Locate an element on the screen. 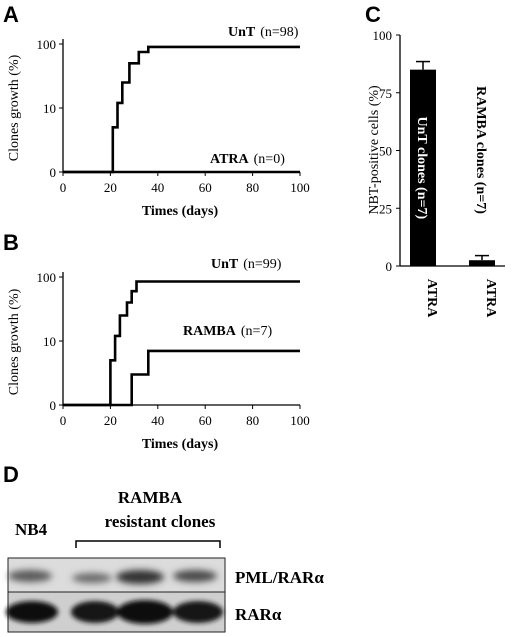 This screenshot has width=520, height=637. chart-b-xlabel: Times (days) is located at coordinates (180, 444).